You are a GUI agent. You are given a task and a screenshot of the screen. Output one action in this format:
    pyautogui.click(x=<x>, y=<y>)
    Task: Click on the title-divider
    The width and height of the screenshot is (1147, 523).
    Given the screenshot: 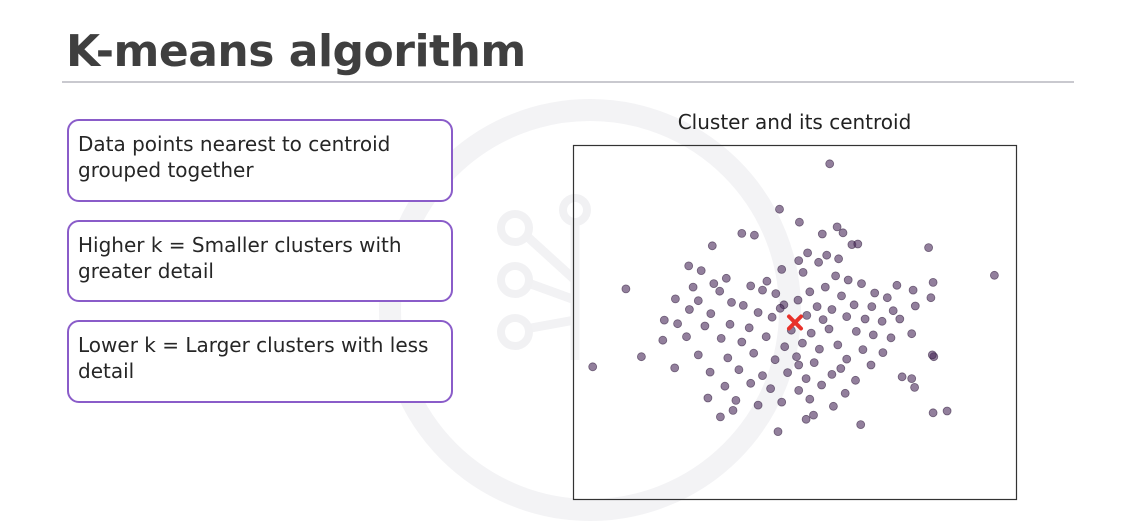 What is the action you would take?
    pyautogui.click(x=568, y=82)
    